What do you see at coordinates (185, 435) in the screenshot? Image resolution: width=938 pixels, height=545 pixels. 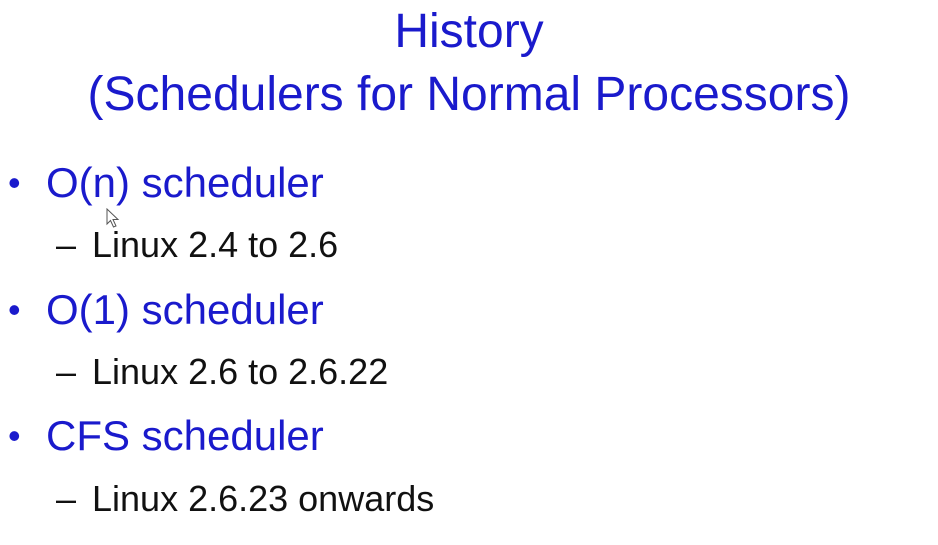 I see `bullet-label: CFS scheduler` at bounding box center [185, 435].